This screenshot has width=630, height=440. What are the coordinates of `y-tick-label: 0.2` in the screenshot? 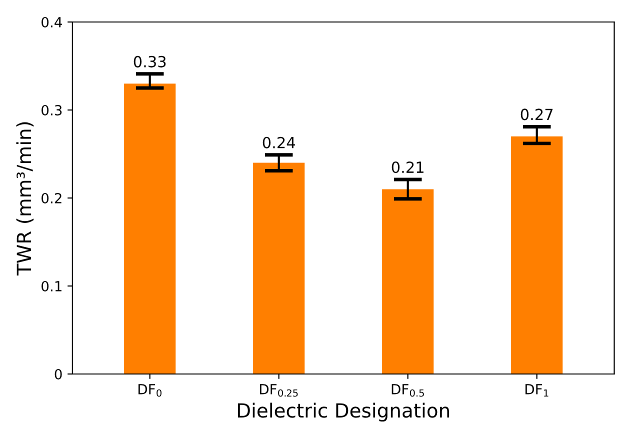 It's located at (52, 198).